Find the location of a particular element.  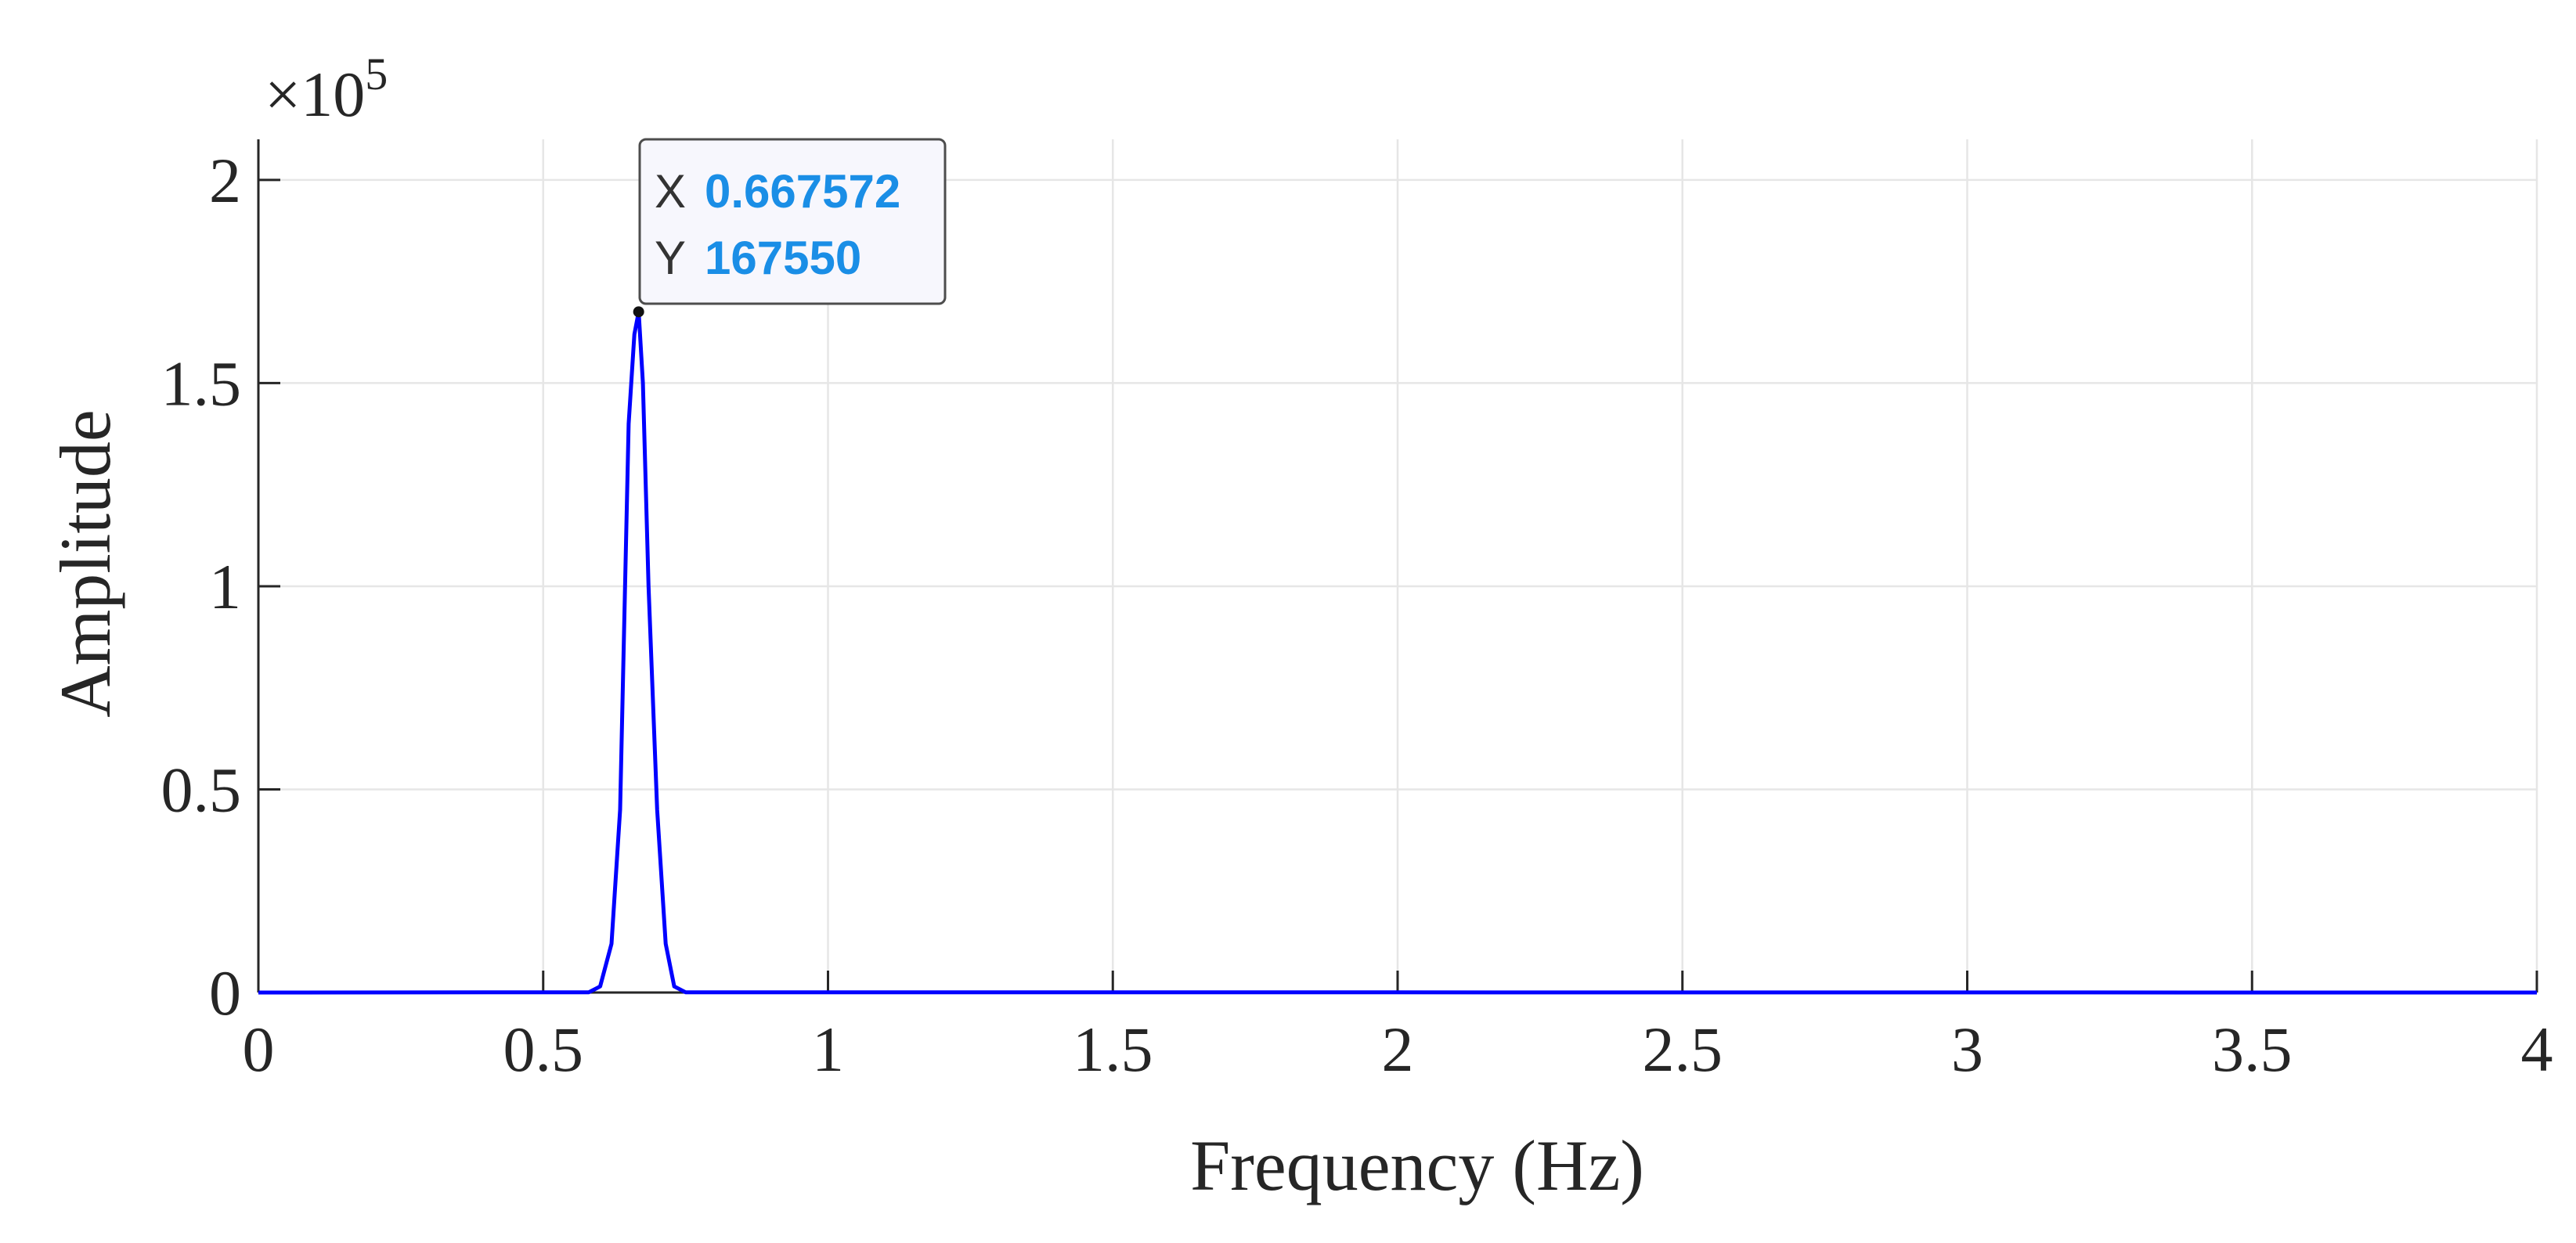

x-tick-label: 3.5 is located at coordinates (2252, 1049).